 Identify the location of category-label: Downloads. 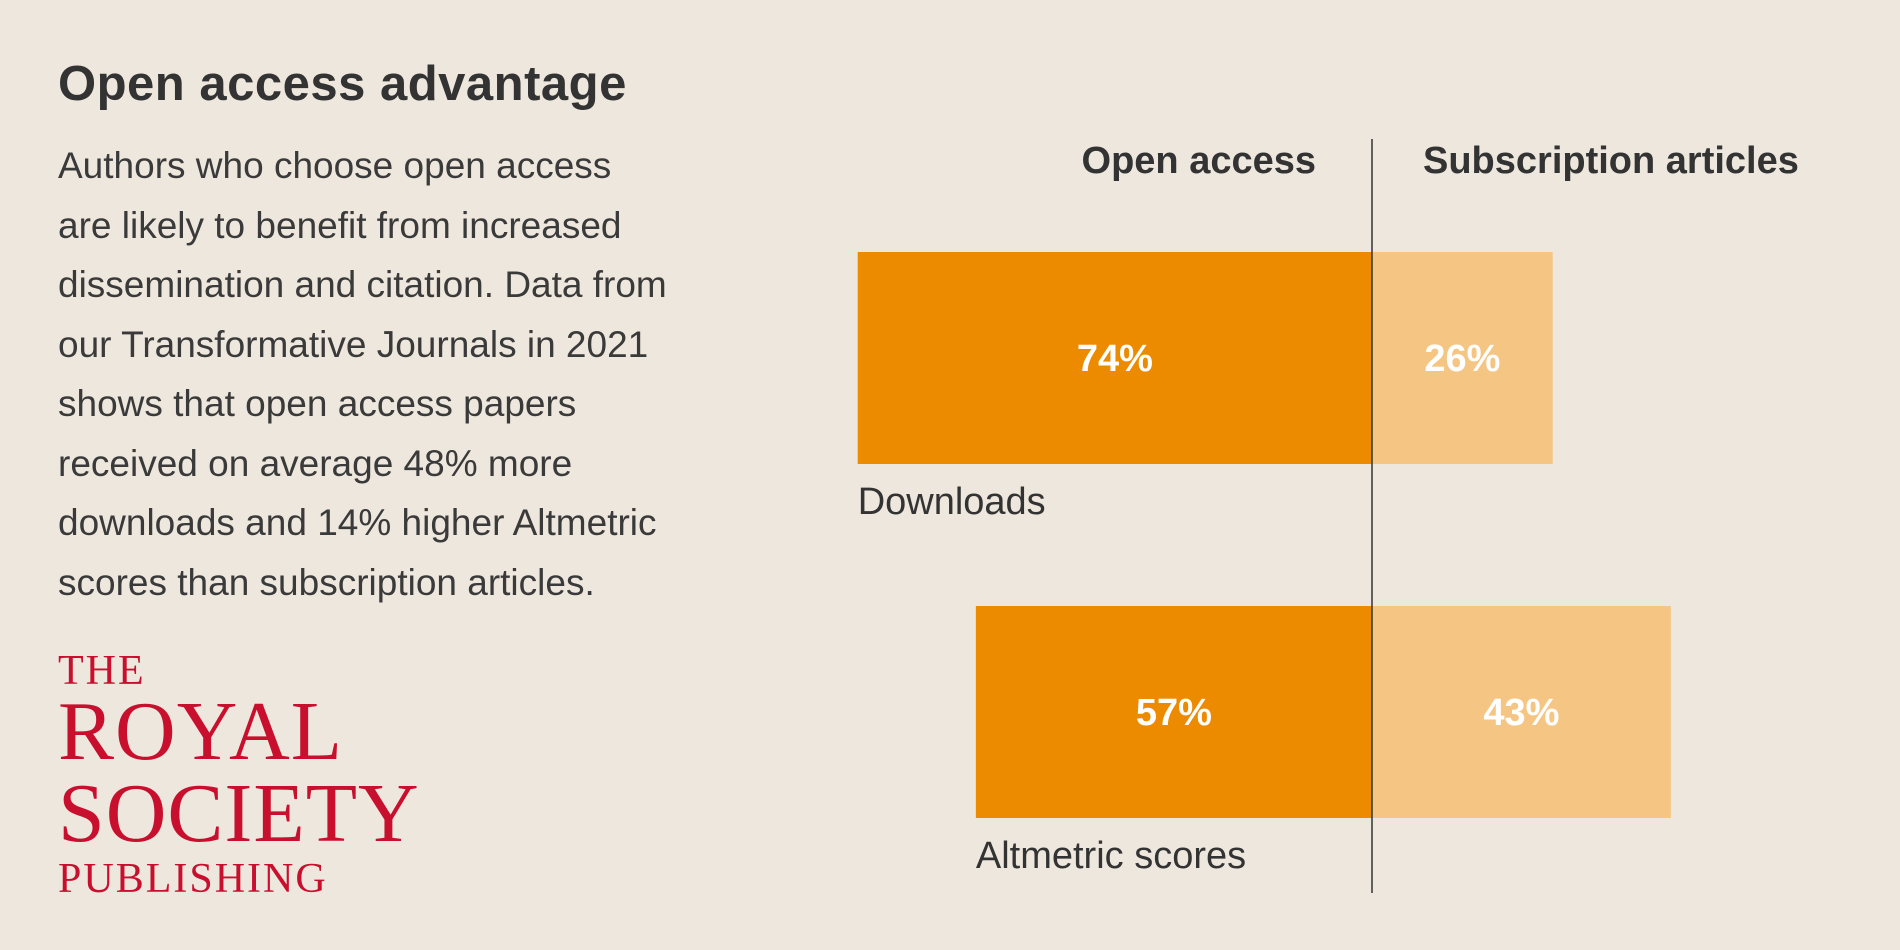
(952, 502).